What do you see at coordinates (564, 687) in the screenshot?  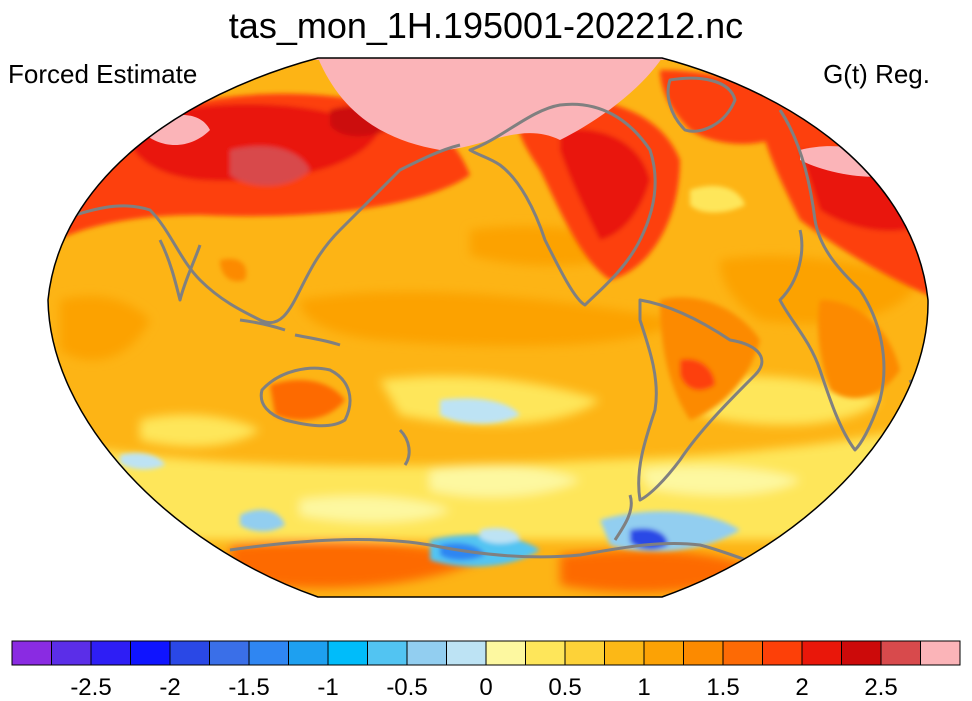 I see `colorbar-tick-label: 0.5` at bounding box center [564, 687].